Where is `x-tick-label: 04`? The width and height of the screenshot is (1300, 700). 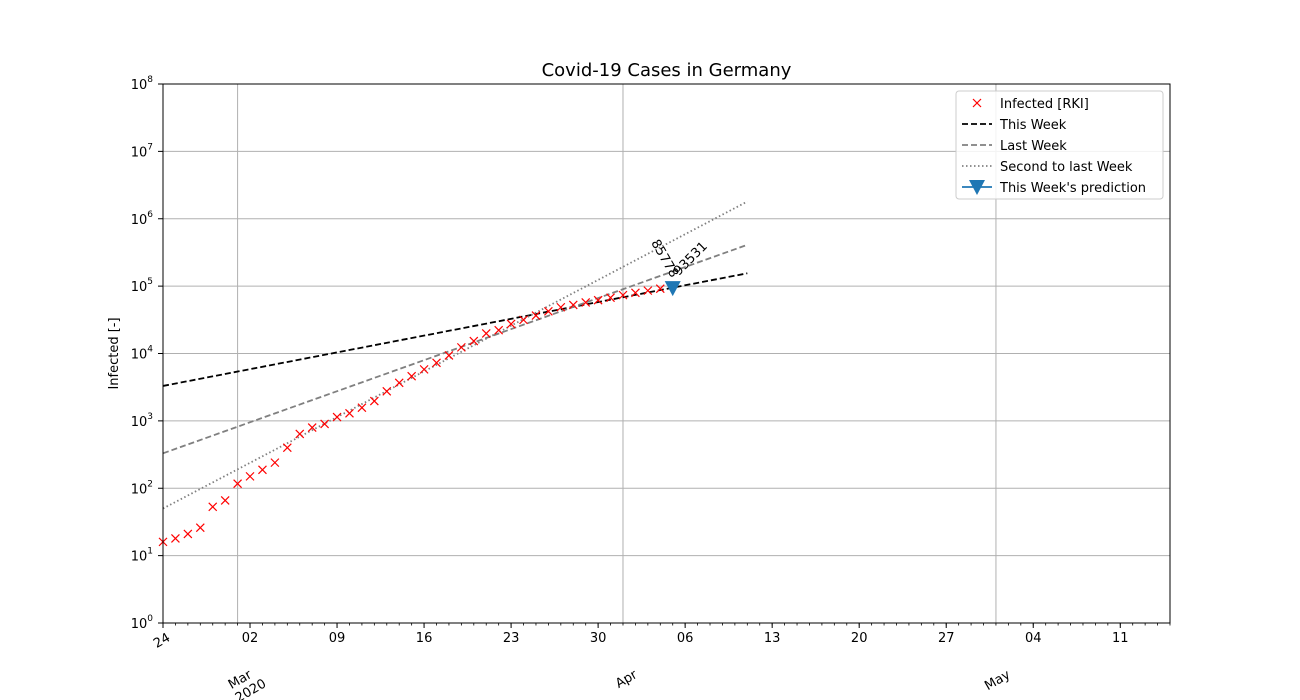
x-tick-label: 04 is located at coordinates (1033, 638).